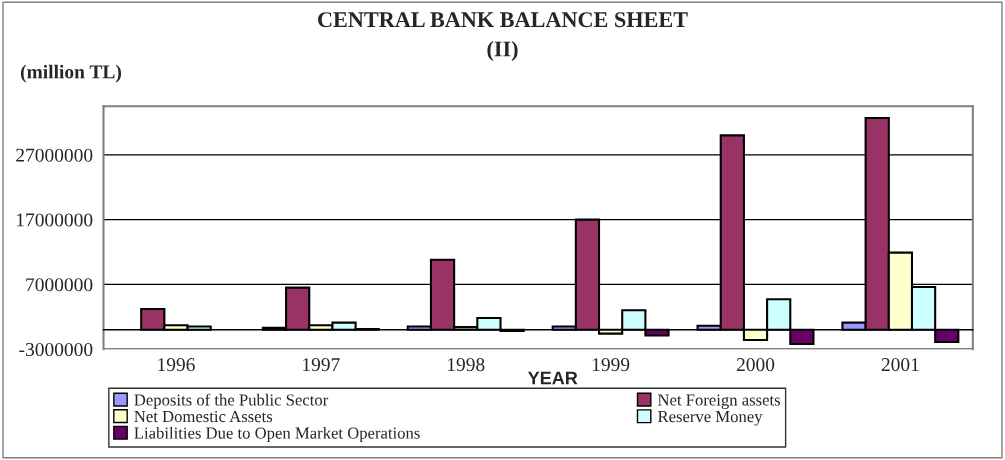 The width and height of the screenshot is (1005, 460). I want to click on x-axis-title: YEAR, so click(552, 378).